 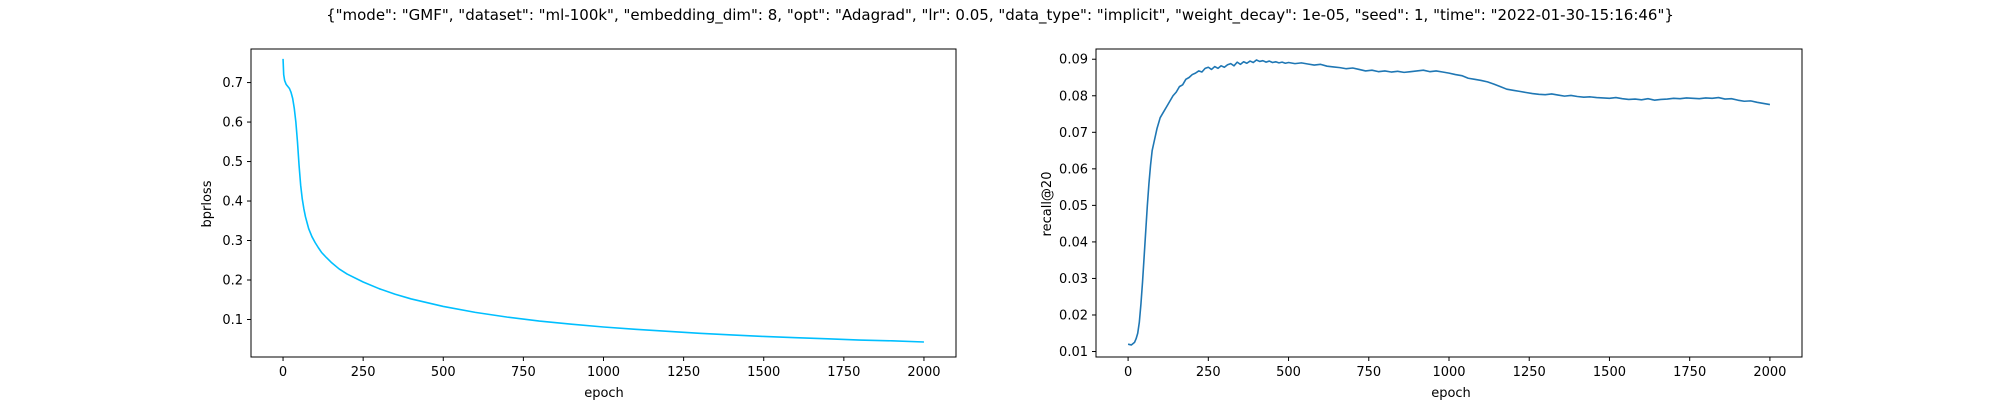 I want to click on loss-xtick-label: 500, so click(x=443, y=372).